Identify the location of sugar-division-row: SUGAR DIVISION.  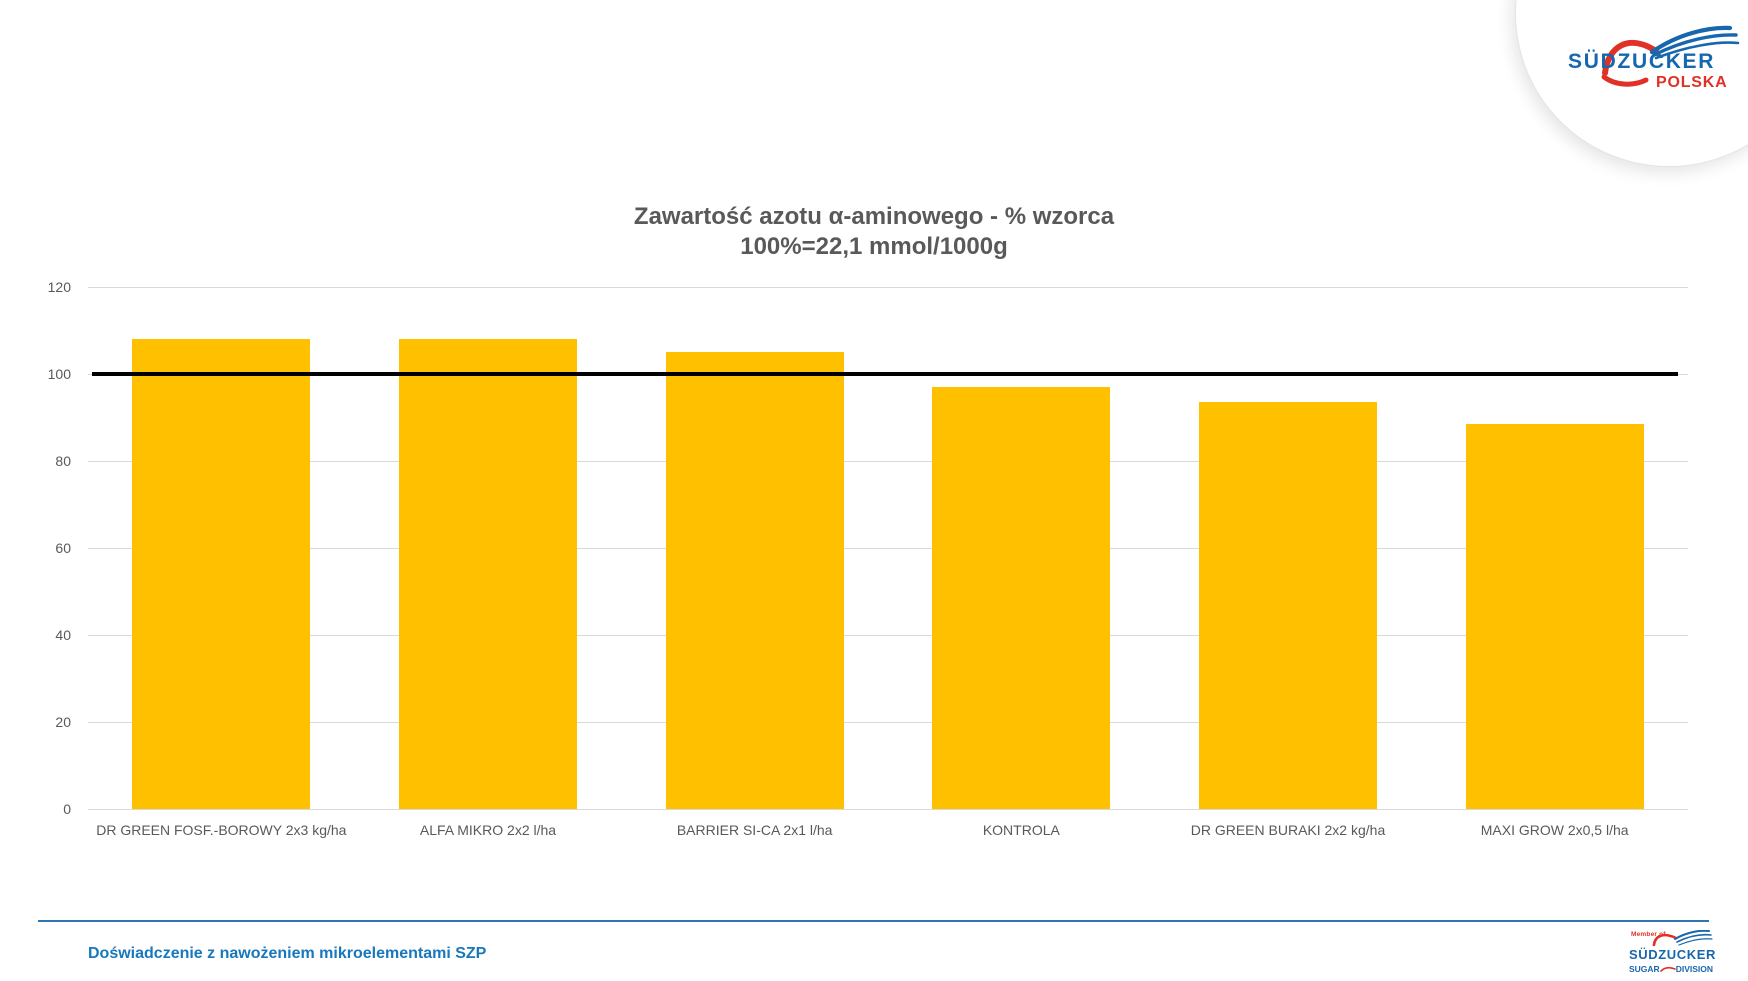
(1671, 969).